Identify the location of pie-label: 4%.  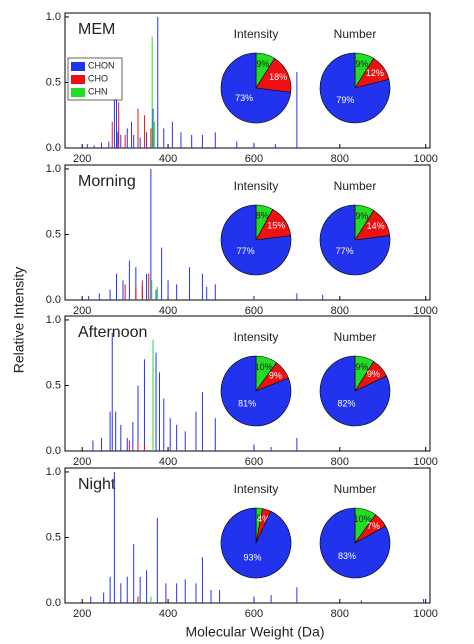
(263, 519).